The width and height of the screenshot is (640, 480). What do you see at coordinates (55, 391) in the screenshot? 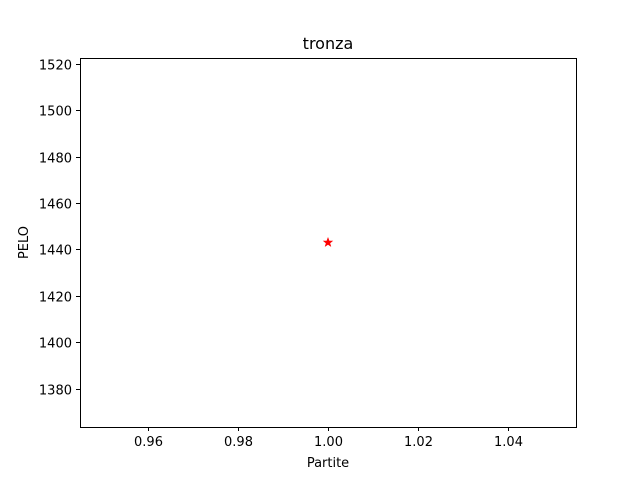
I see `y-tick-label: 1380` at bounding box center [55, 391].